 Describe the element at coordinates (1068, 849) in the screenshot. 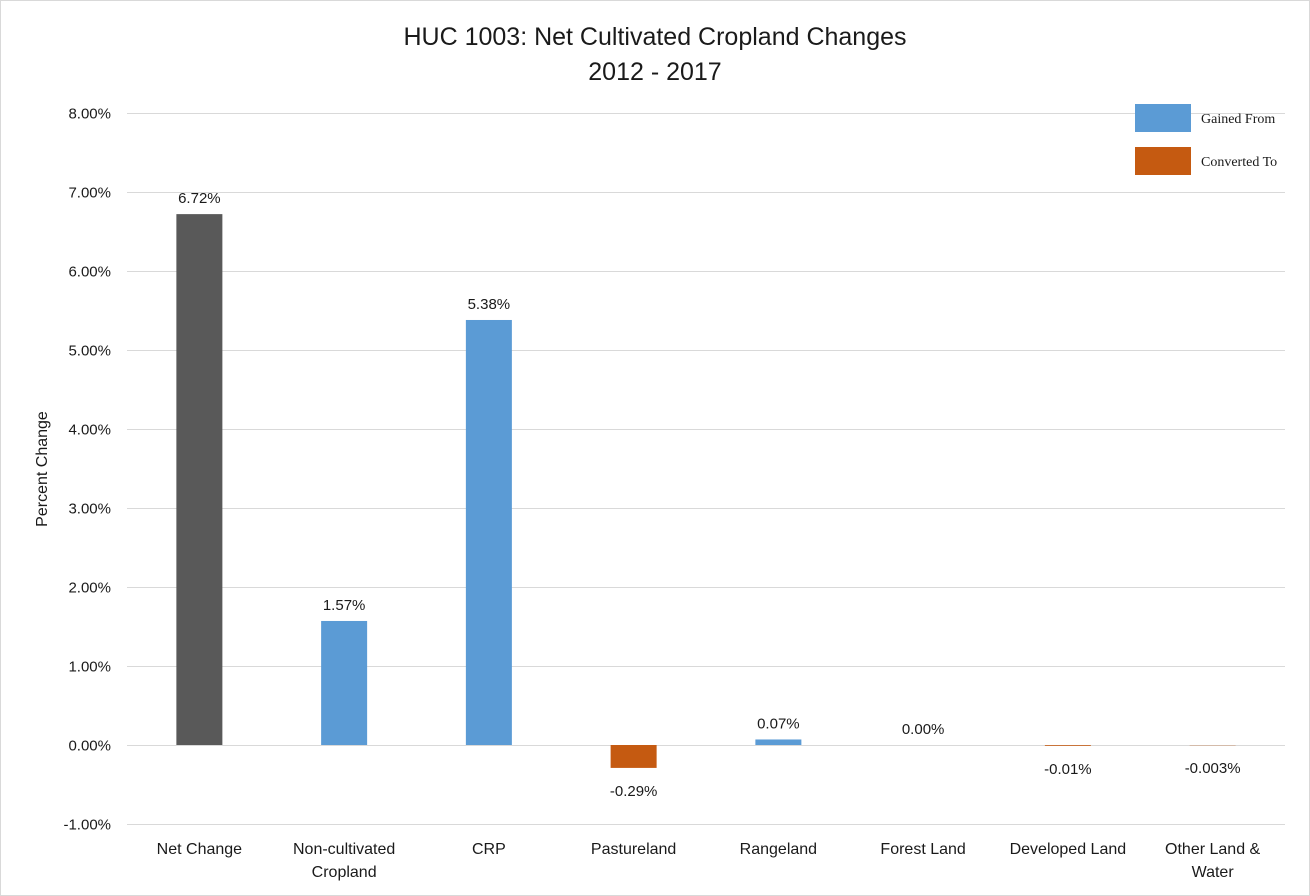

I see `x-category-label: Developed Land` at that location.